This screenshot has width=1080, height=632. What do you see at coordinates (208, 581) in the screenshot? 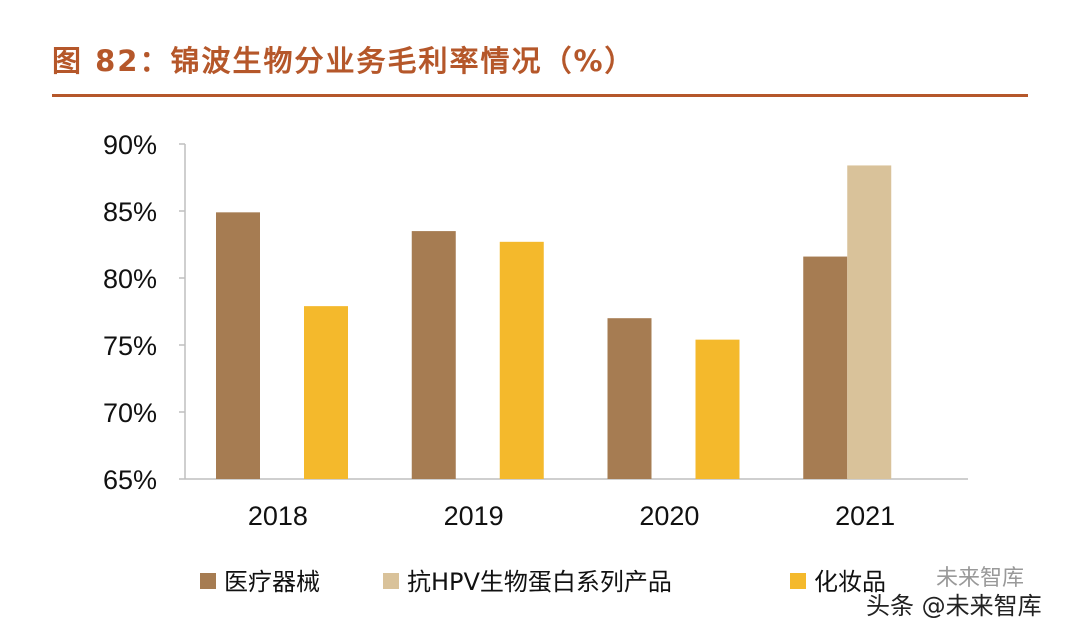
I see `legend-swatch-medical-device` at bounding box center [208, 581].